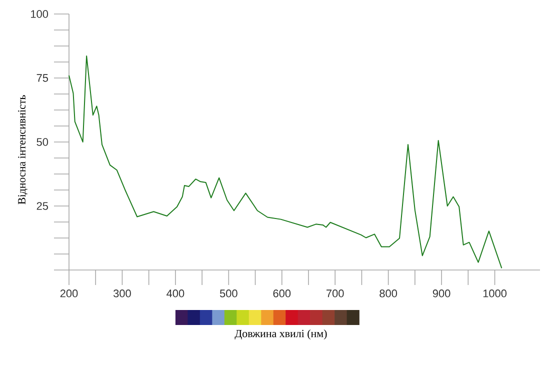  What do you see at coordinates (175, 294) in the screenshot?
I see `x-tick-label: 400` at bounding box center [175, 294].